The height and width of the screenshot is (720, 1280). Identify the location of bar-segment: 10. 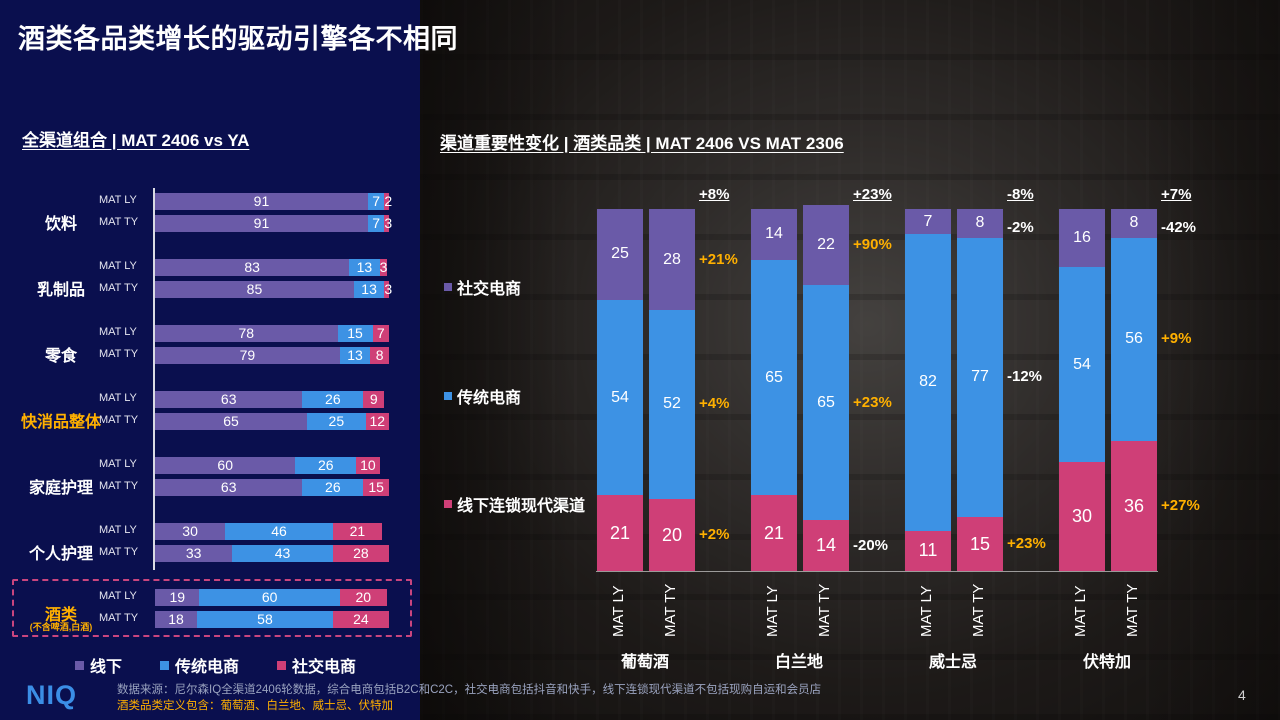
(368, 465).